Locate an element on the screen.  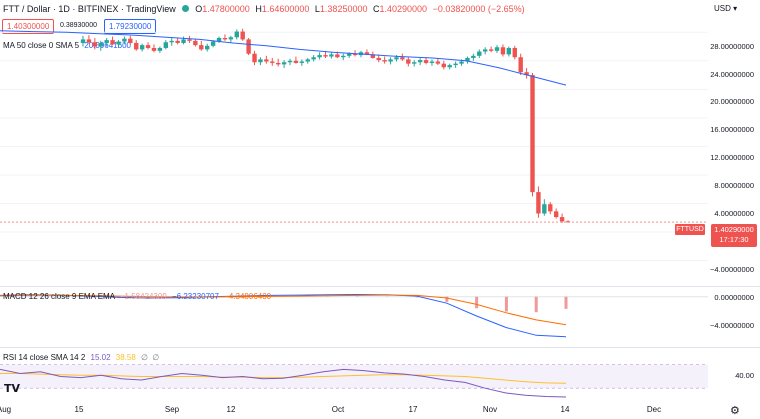
price-axis-label: 28.00000000 is located at coordinates (732, 46).